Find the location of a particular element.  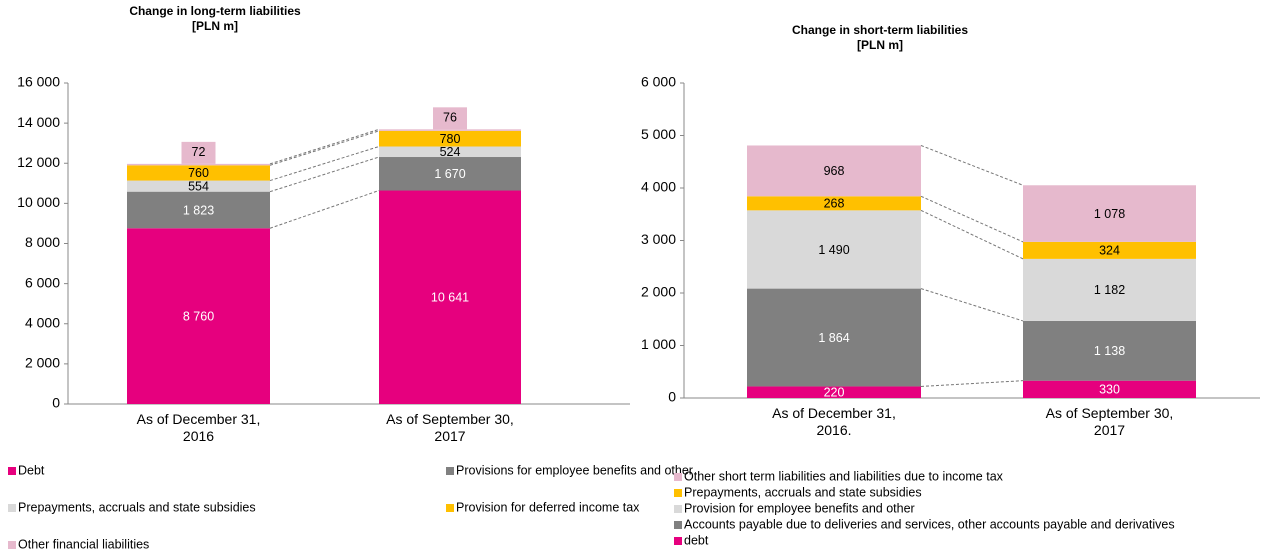

y-tick-label: 3 000 is located at coordinates (658, 239).